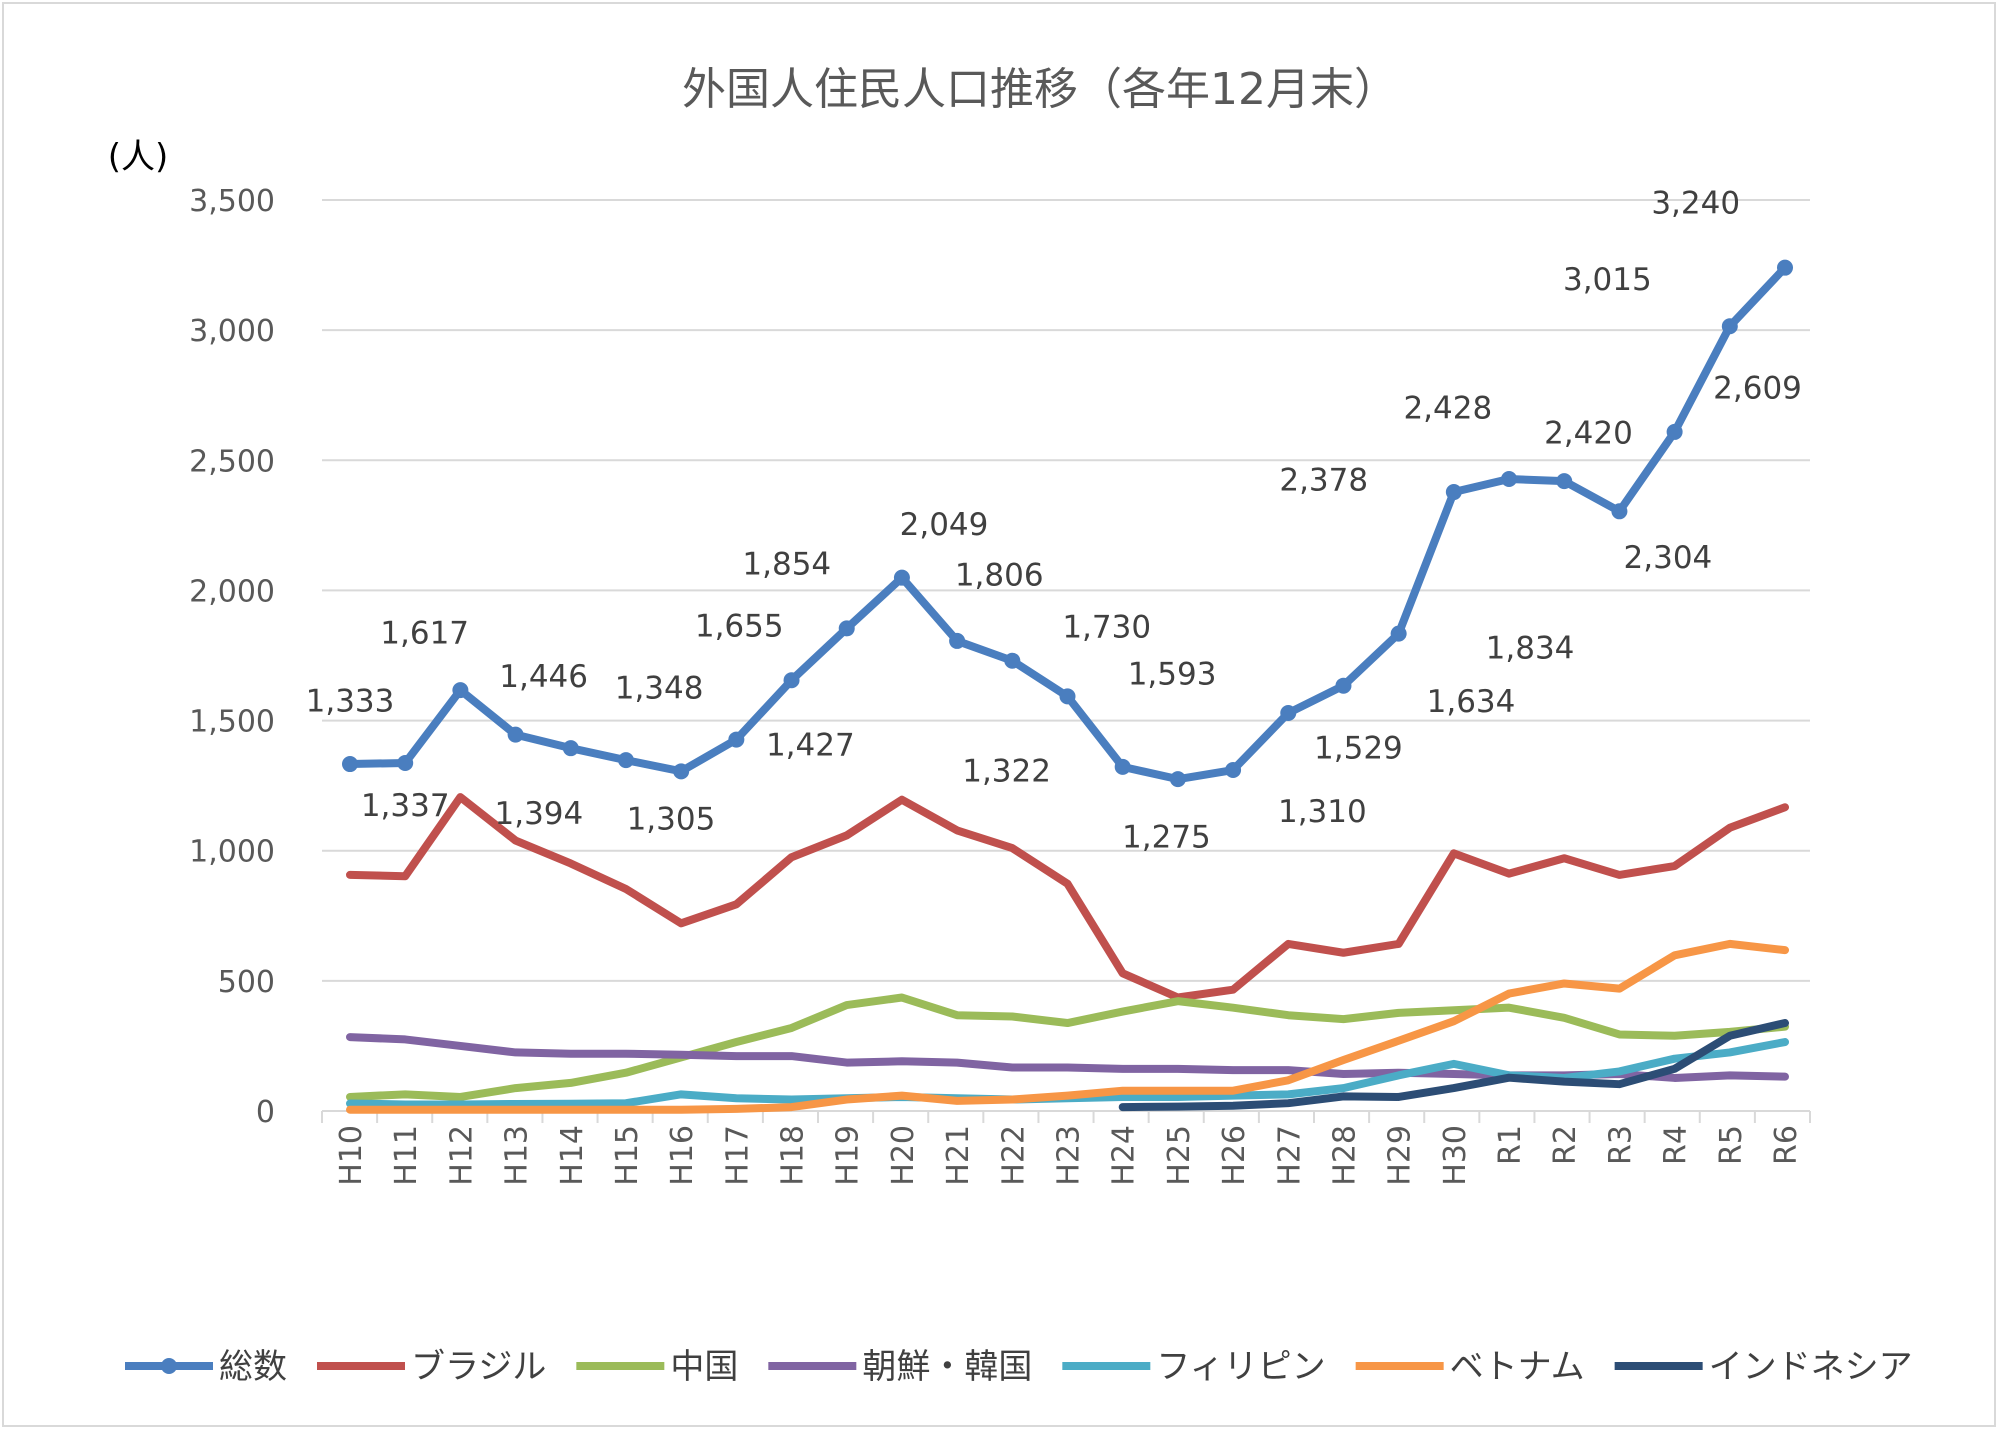 This screenshot has width=2000, height=1431. I want to click on legend-item: インドネシア, so click(1763, 1367).